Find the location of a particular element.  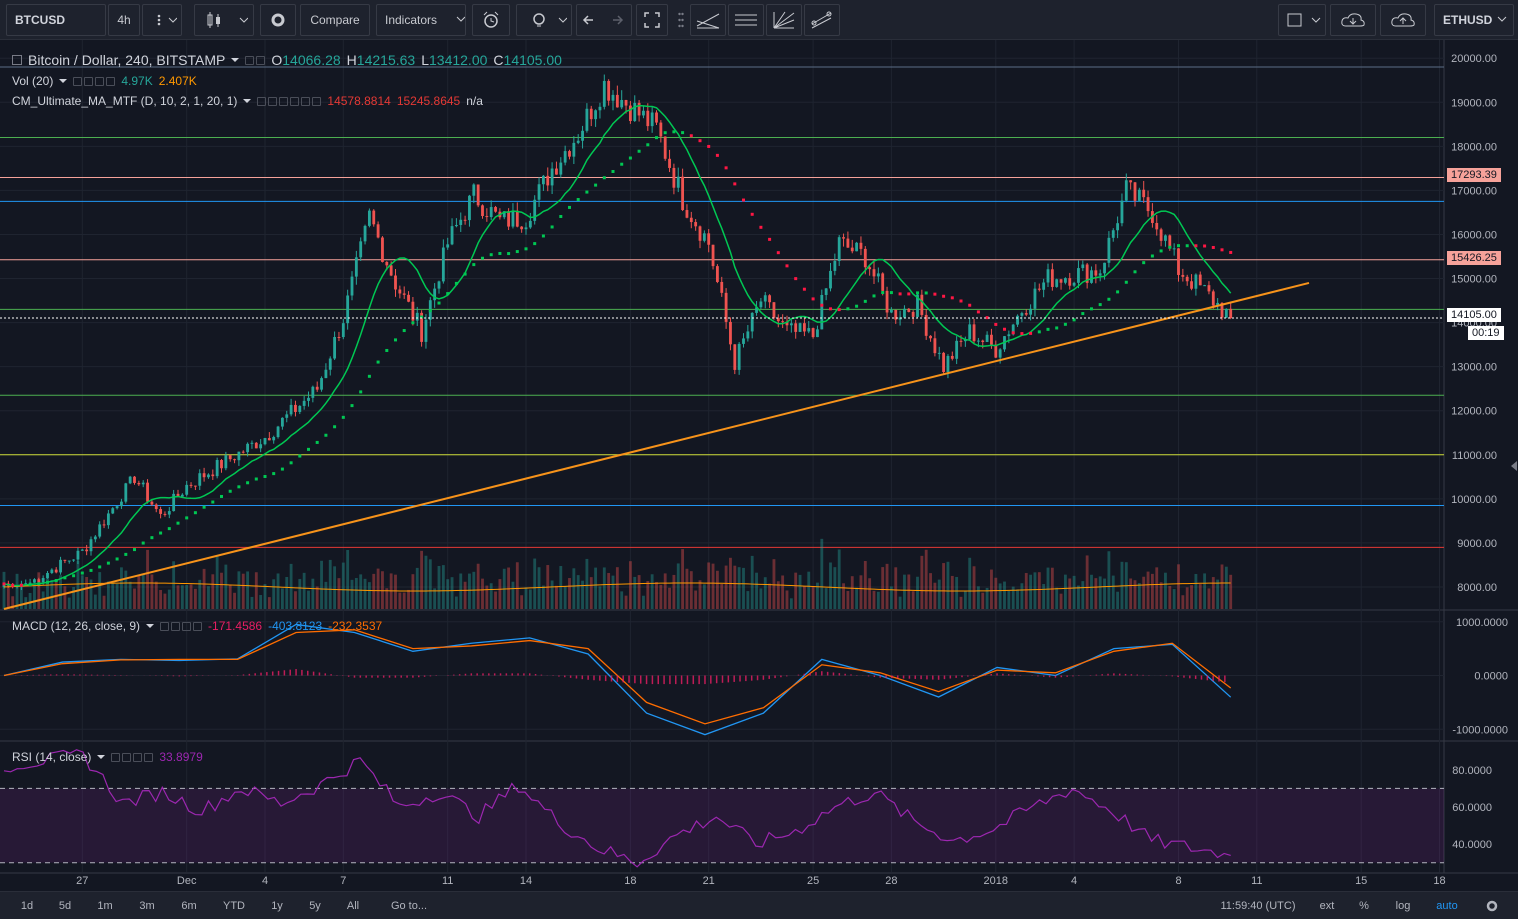

range-1d: 1d is located at coordinates (27, 906).